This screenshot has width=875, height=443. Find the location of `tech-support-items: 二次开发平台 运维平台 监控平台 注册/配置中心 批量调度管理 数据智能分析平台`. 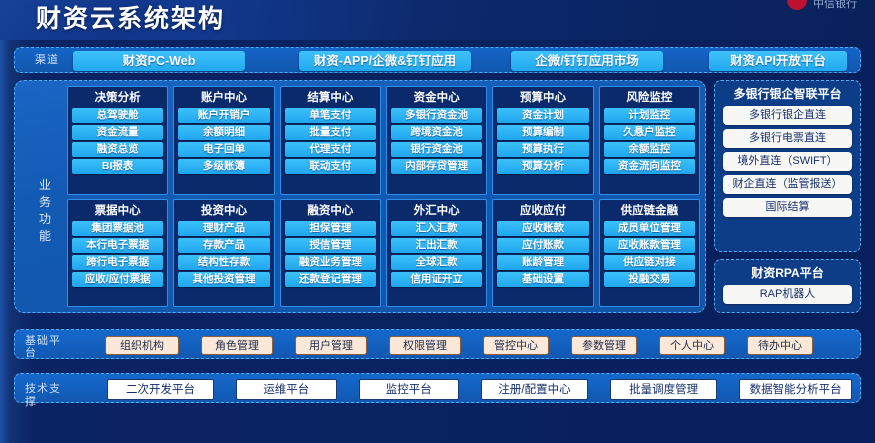

tech-support-items: 二次开发平台 运维平台 监控平台 注册/配置中心 批量调度管理 数据智能分析平台 is located at coordinates (465, 389).